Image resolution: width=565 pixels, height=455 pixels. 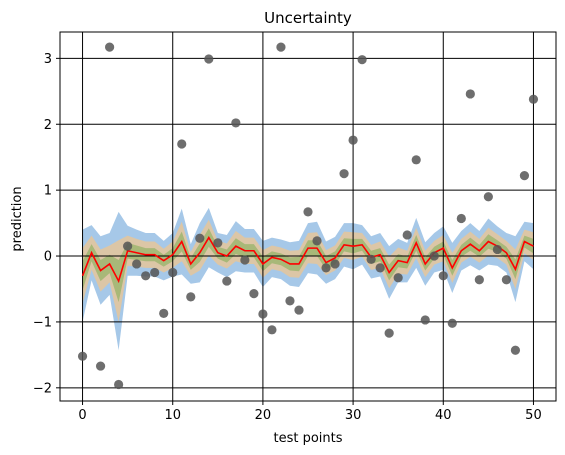 What do you see at coordinates (533, 415) in the screenshot?
I see `x-tick-label: 50` at bounding box center [533, 415].